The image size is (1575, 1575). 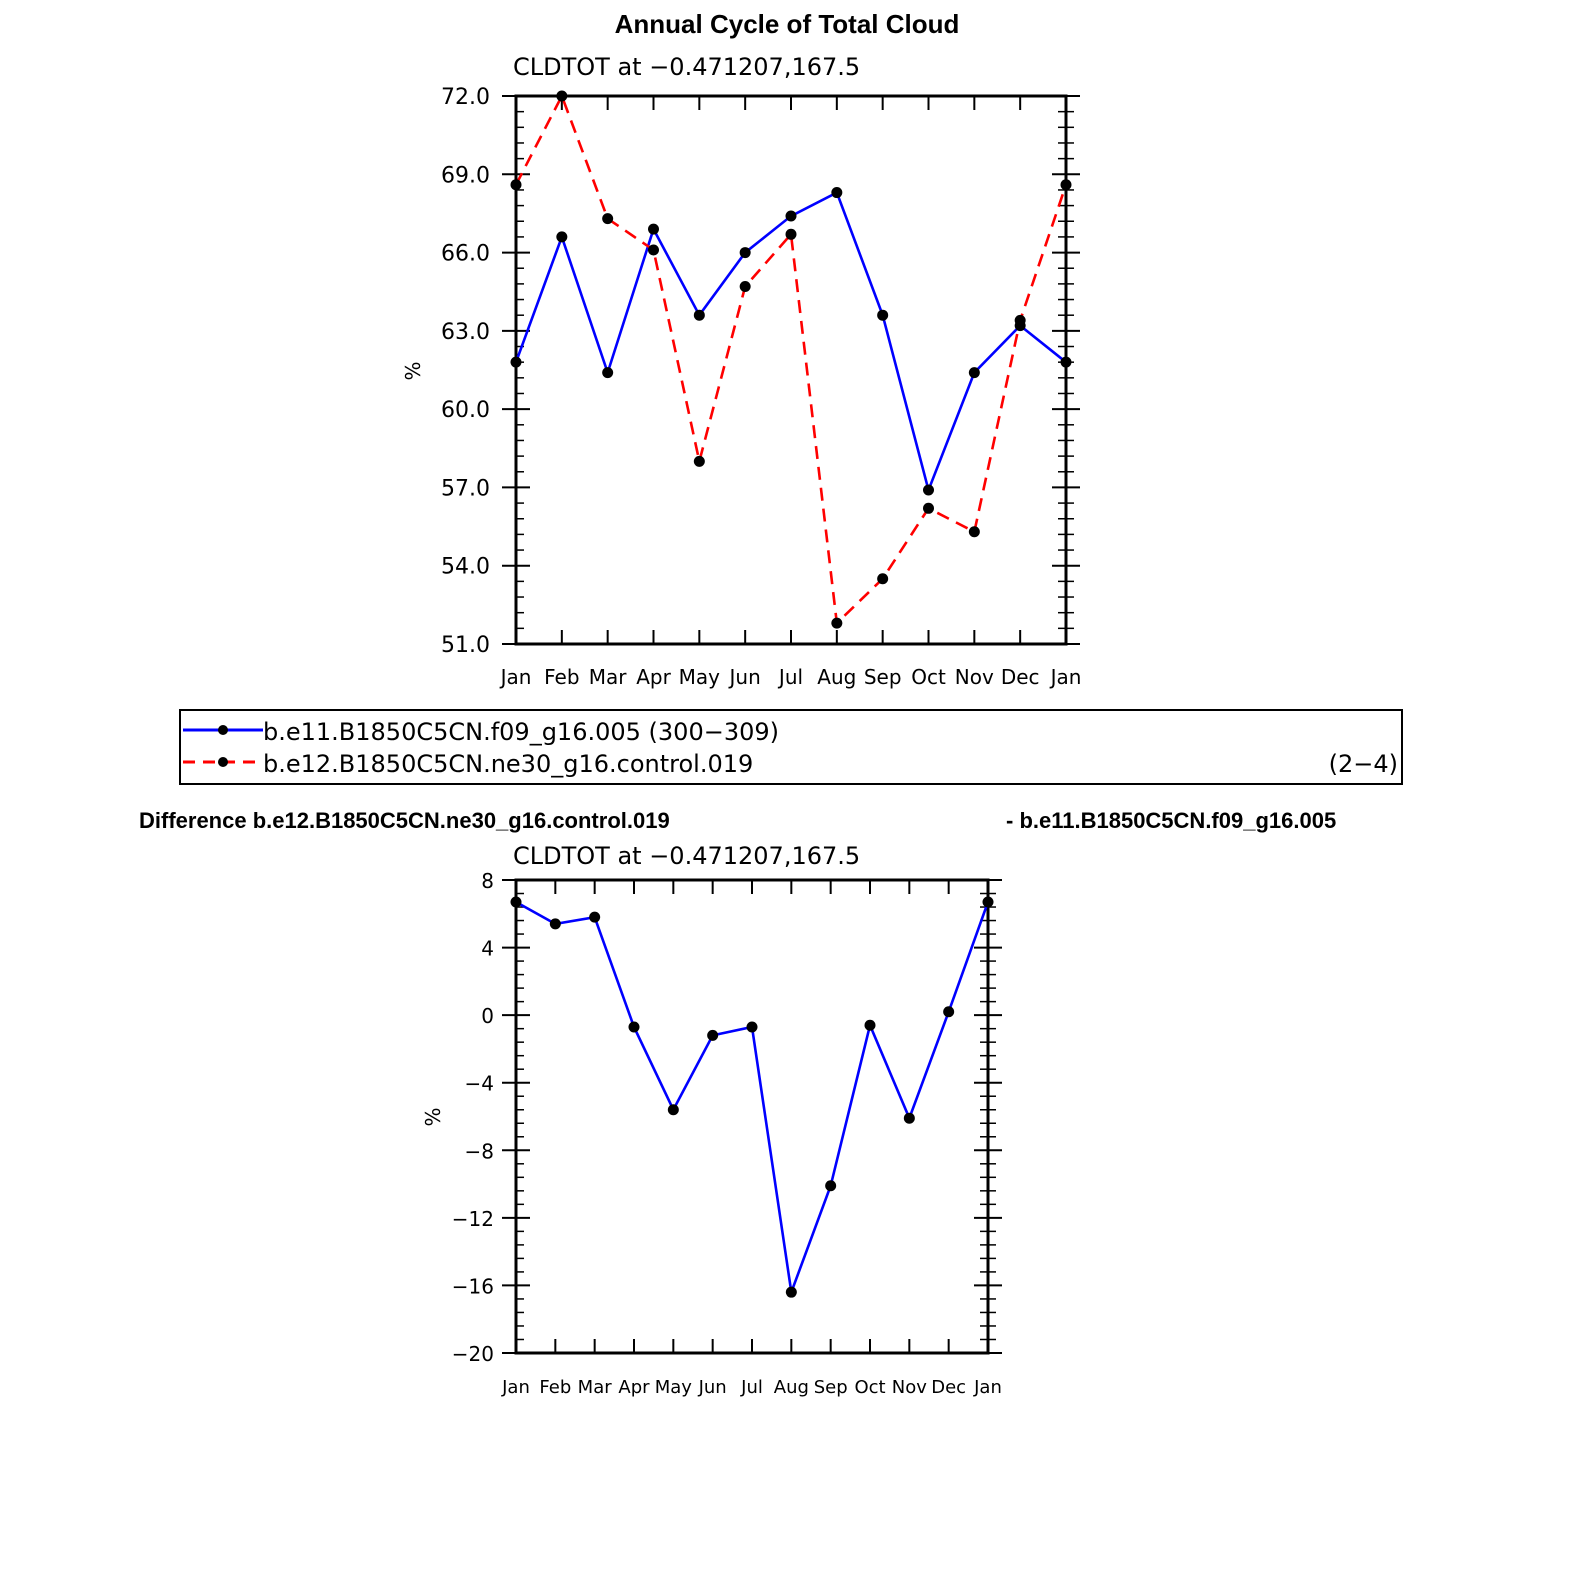 What do you see at coordinates (700, 677) in the screenshot?
I see `plot1-xtick-label: May` at bounding box center [700, 677].